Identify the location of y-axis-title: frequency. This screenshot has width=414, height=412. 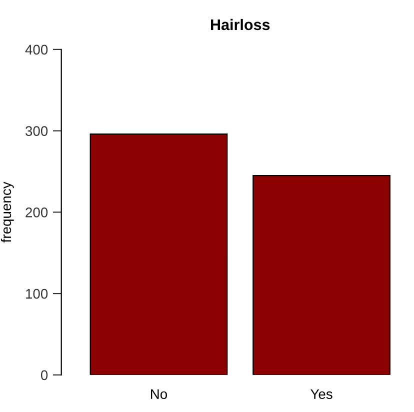
(7, 212).